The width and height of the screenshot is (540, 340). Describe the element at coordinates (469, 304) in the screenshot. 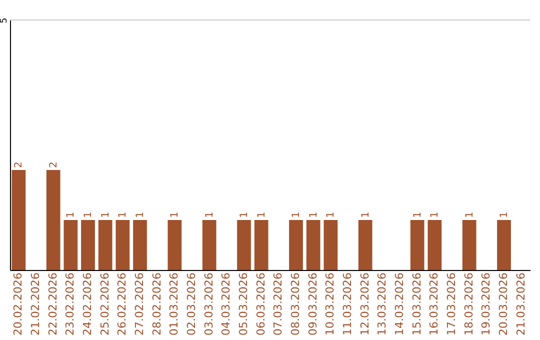

I see `x-tick-label: 18.03.2026` at that location.